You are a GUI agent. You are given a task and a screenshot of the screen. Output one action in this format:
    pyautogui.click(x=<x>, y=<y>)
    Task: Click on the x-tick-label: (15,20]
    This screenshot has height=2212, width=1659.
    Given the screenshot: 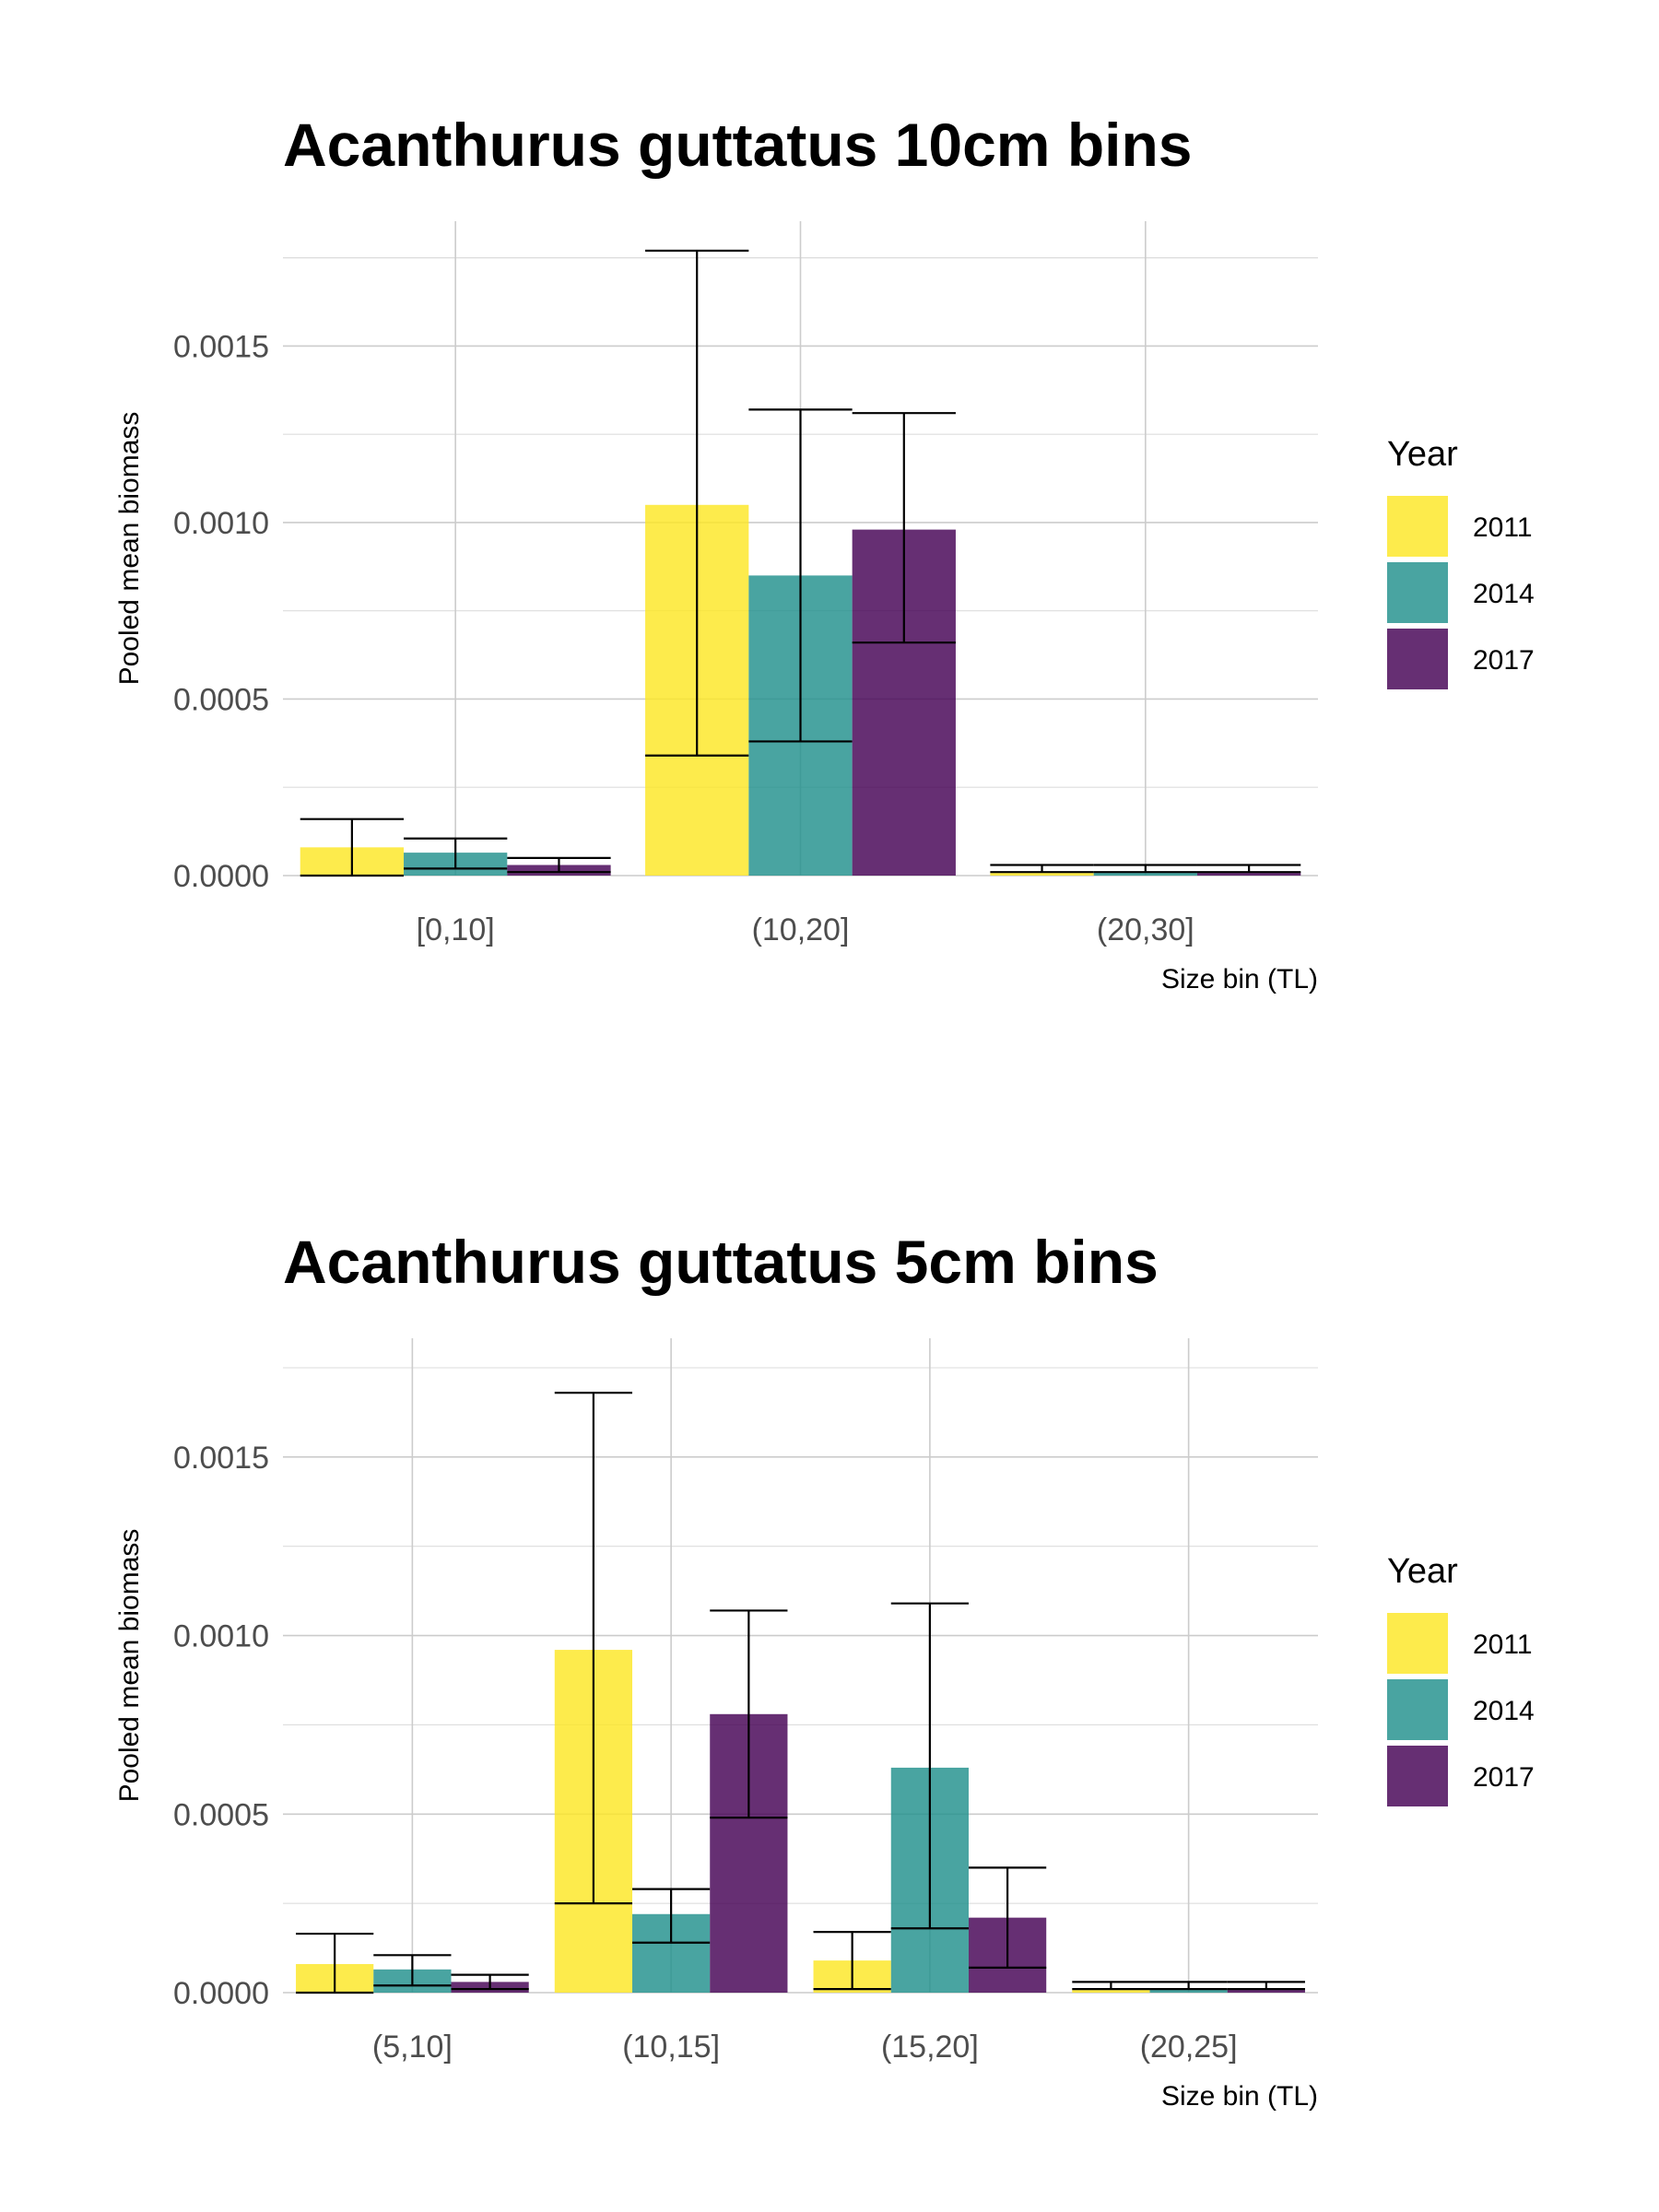 What is the action you would take?
    pyautogui.click(x=930, y=2047)
    